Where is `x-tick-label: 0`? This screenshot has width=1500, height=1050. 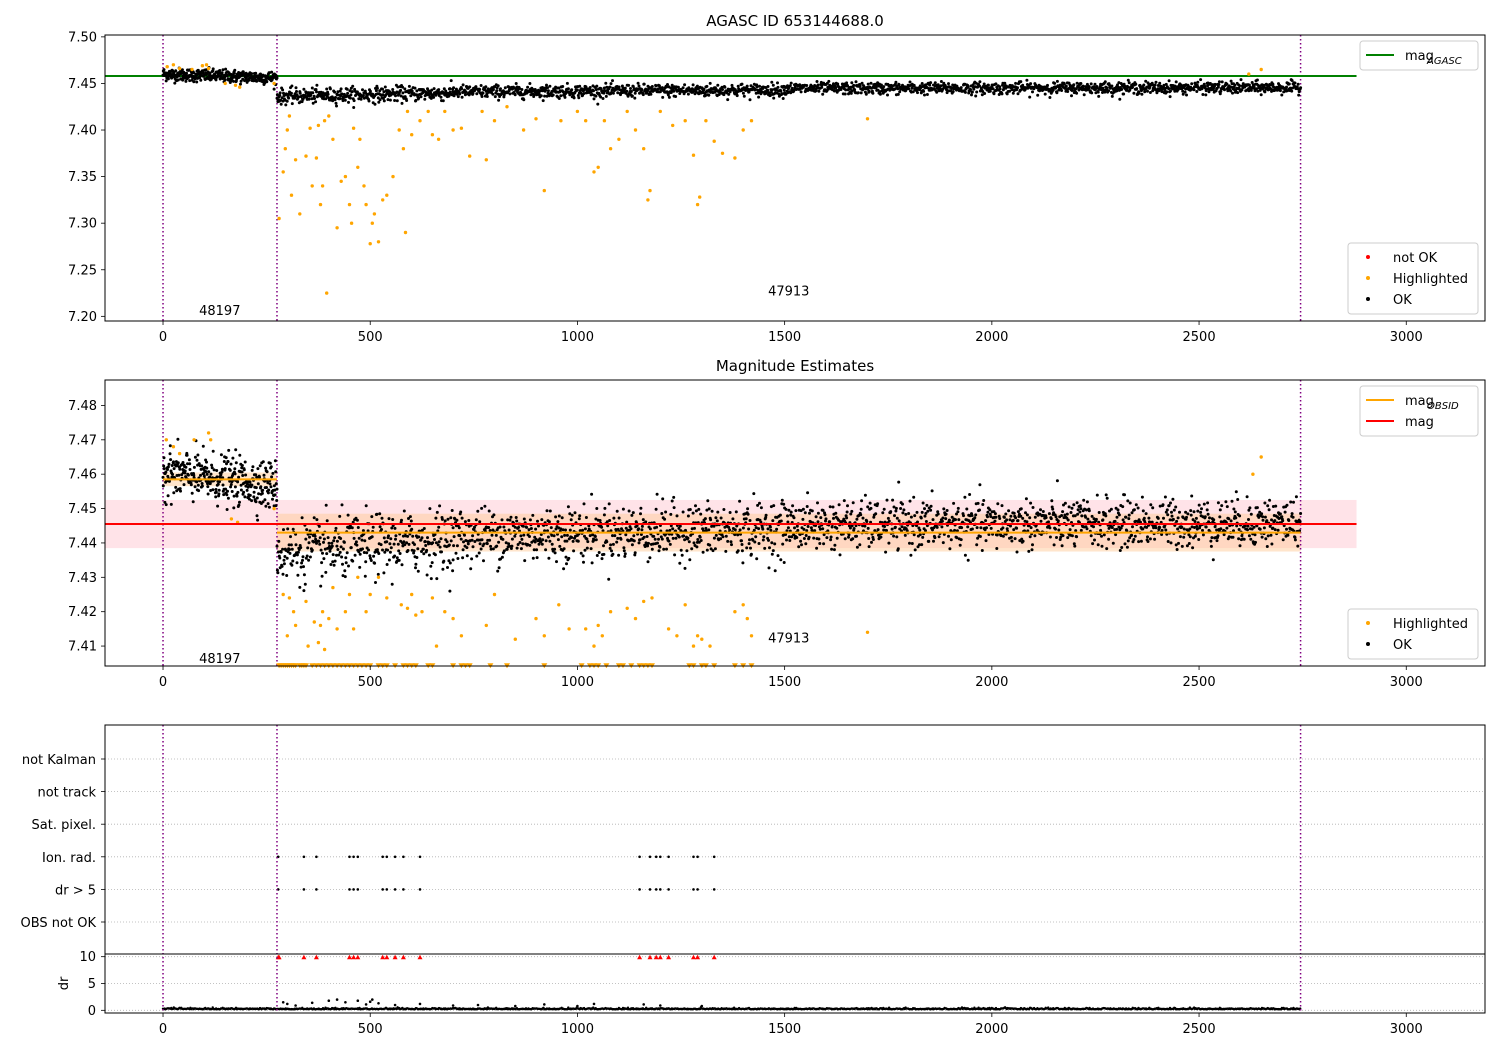
x-tick-label: 0 is located at coordinates (163, 337).